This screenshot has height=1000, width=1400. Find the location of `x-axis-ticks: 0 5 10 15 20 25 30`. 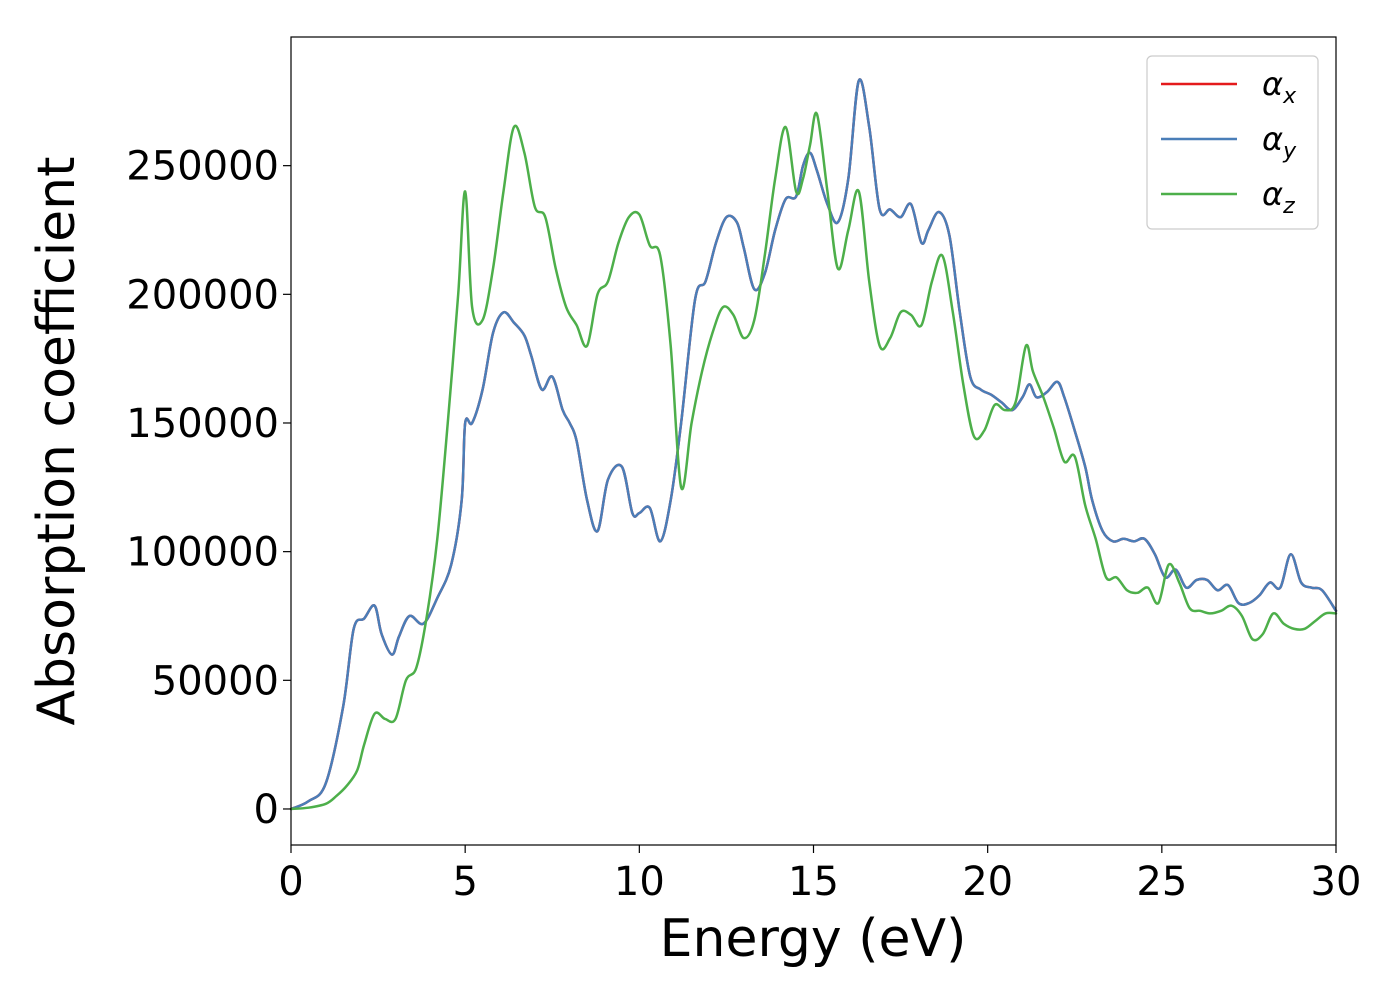

x-axis-ticks: 0 5 10 15 20 25 30 is located at coordinates (819, 875).